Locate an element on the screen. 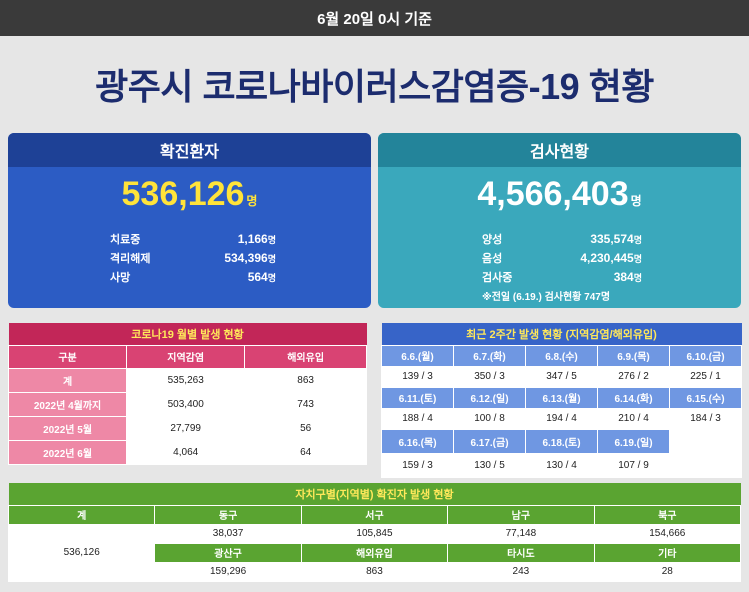  tests-heading: 검사현황 is located at coordinates (559, 150).